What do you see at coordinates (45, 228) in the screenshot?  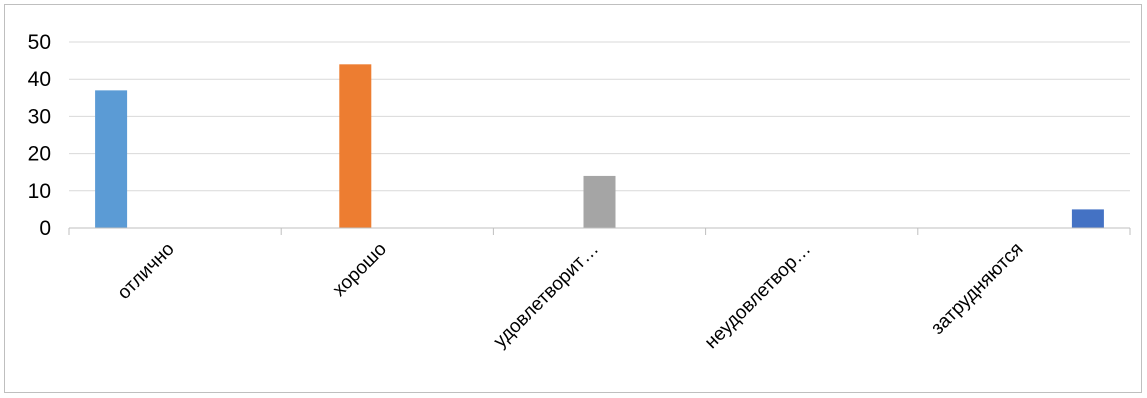 I see `y-tick-label: 0` at bounding box center [45, 228].